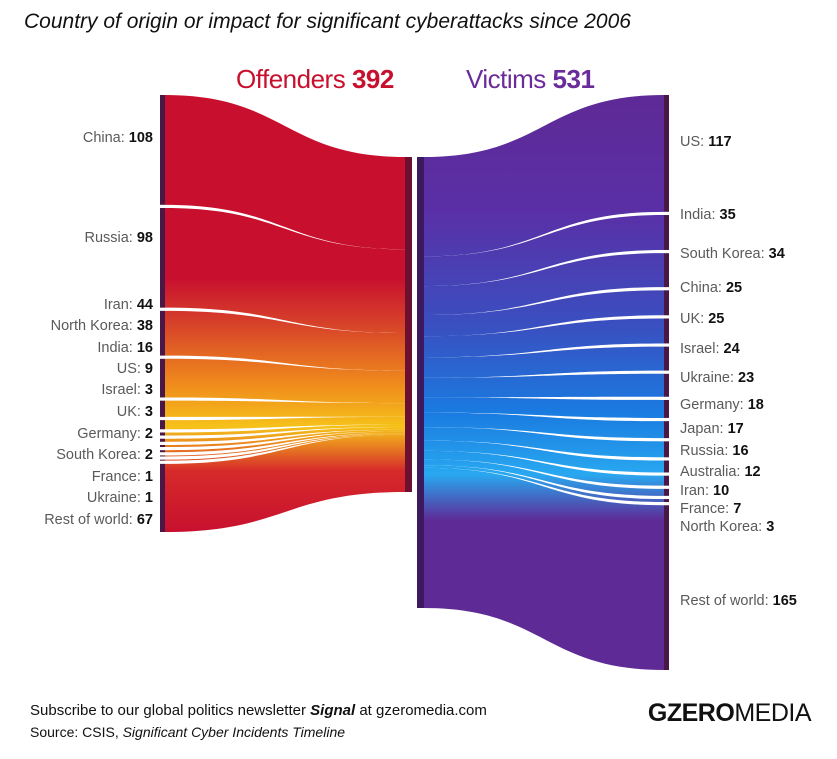 The height and width of the screenshot is (759, 837). What do you see at coordinates (544, 284) in the screenshot?
I see `victim-flow-south-korea` at bounding box center [544, 284].